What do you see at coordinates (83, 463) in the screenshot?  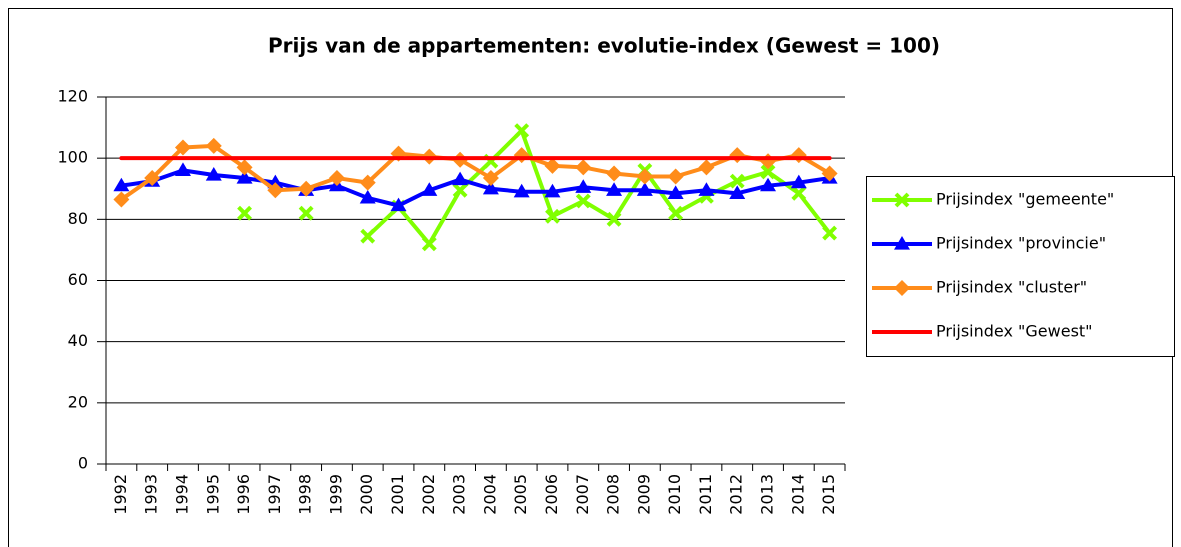 I see `y-tick-label: 0` at bounding box center [83, 463].